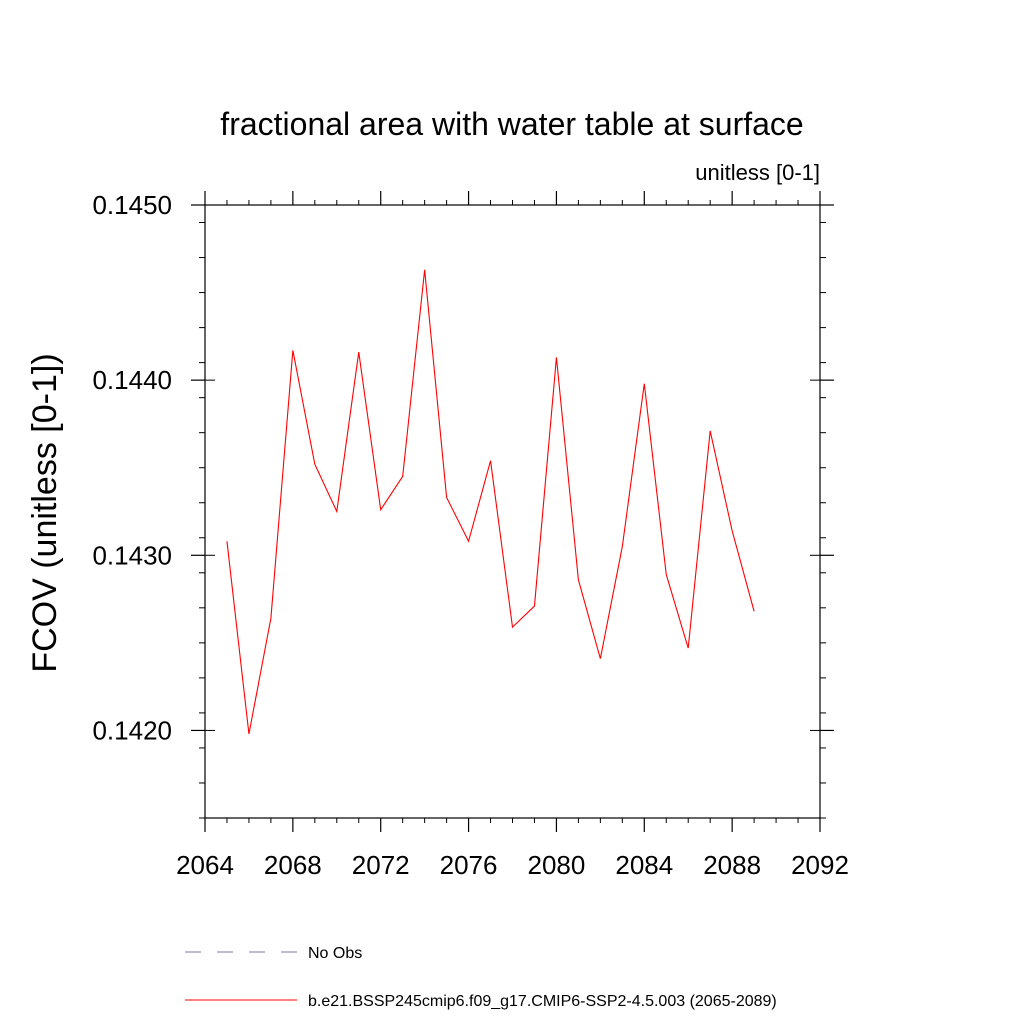 This screenshot has height=1024, width=1024. What do you see at coordinates (335, 953) in the screenshot?
I see `legend-label: No Obs` at bounding box center [335, 953].